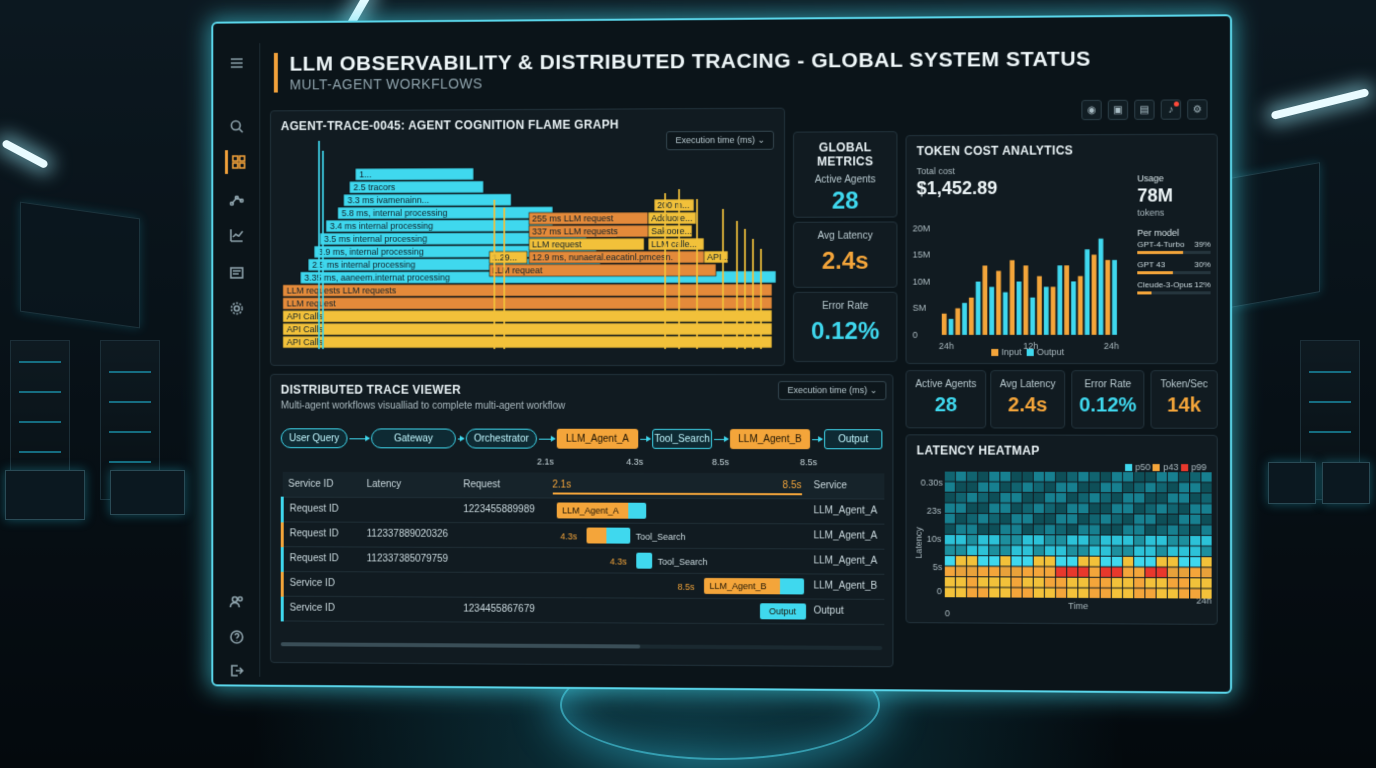  Describe the element at coordinates (561, 484) in the screenshot. I see `gantt-start-label: 2.1s` at that location.